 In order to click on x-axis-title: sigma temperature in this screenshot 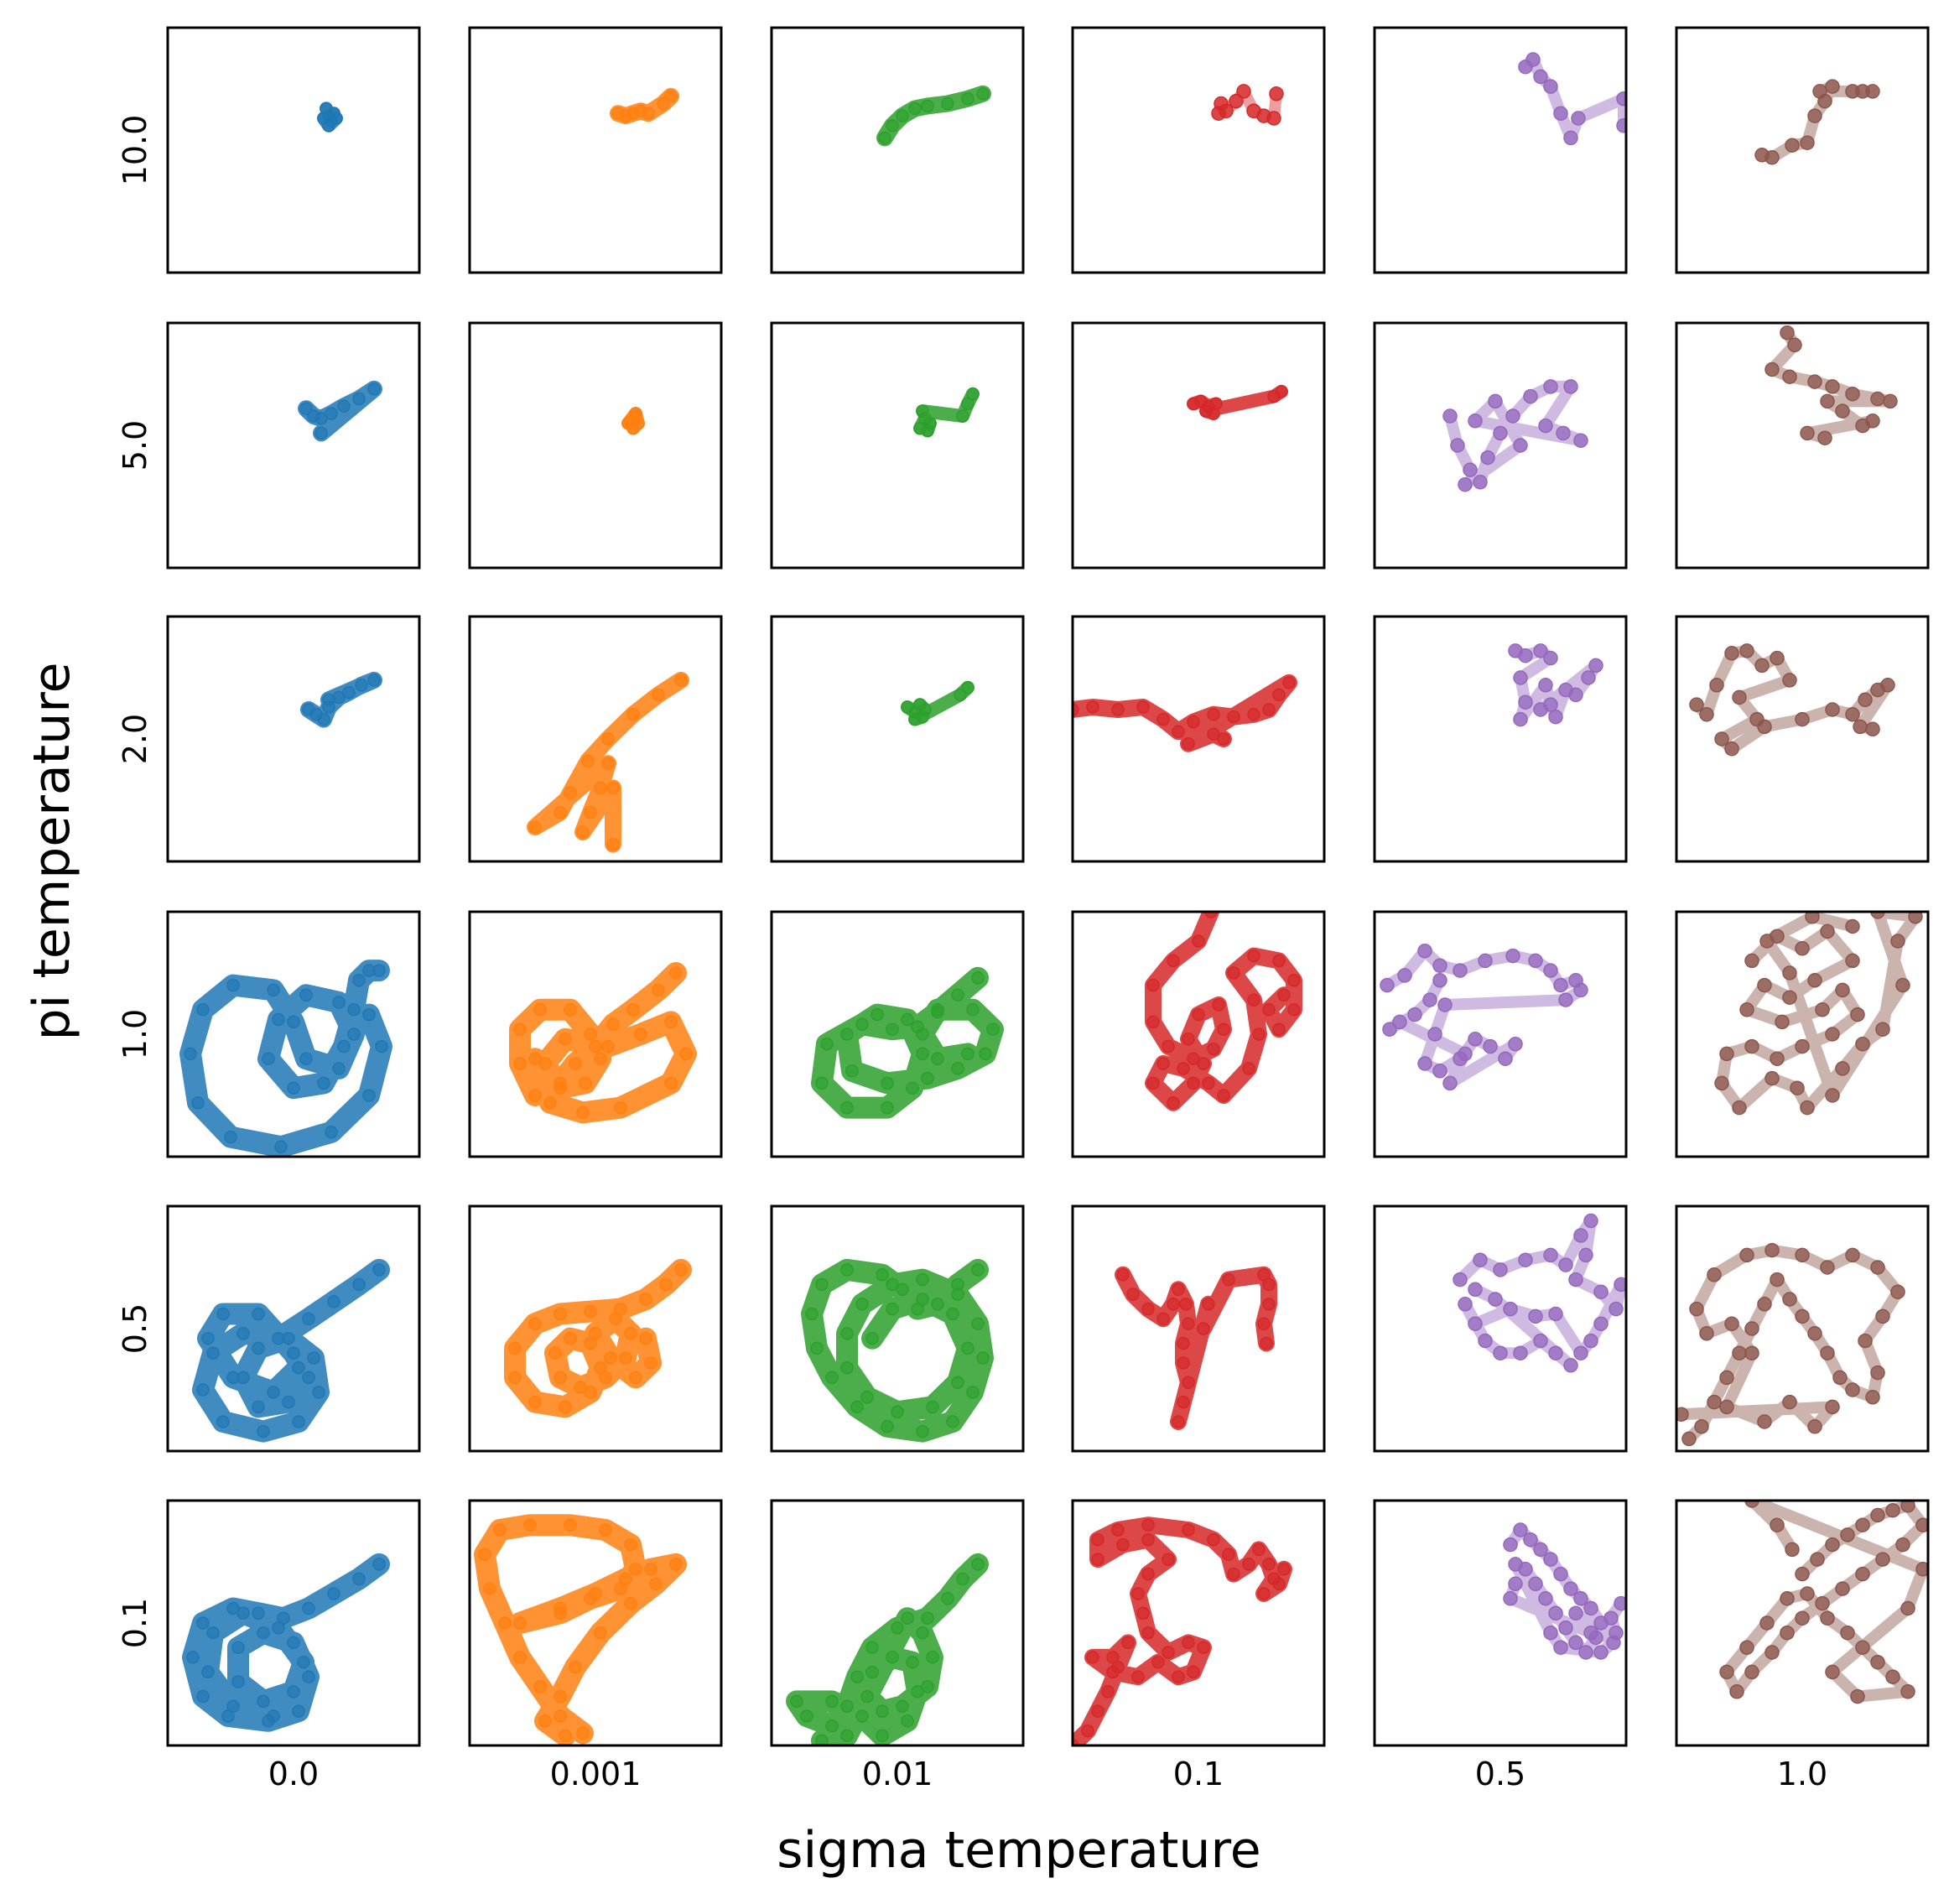, I will do `click(1018, 1850)`.